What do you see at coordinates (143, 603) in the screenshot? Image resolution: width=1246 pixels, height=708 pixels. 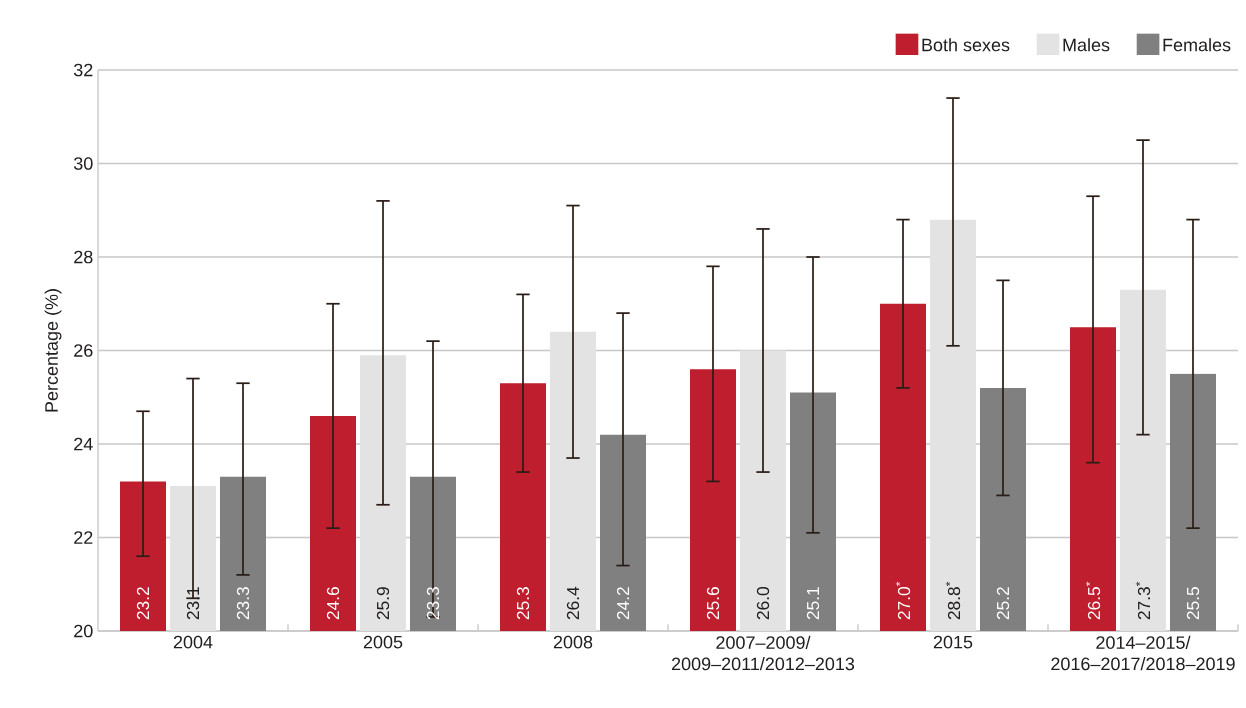 I see `data-label: 23.2` at bounding box center [143, 603].